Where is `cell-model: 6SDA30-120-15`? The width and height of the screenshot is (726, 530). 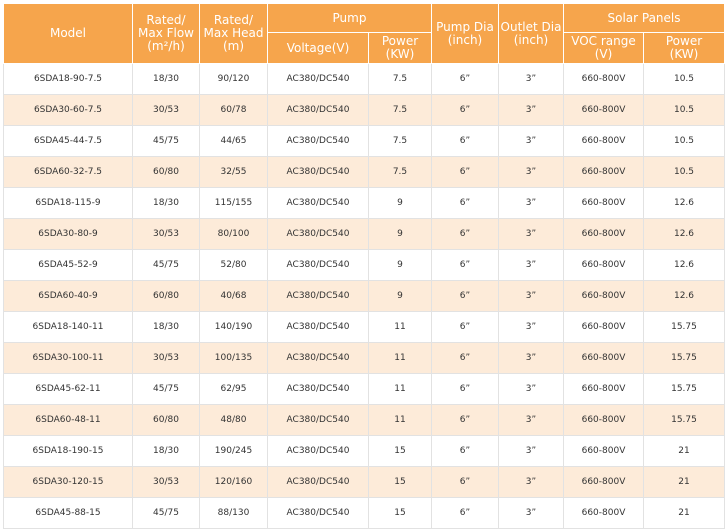
cell-model: 6SDA30-120-15 is located at coordinates (68, 482).